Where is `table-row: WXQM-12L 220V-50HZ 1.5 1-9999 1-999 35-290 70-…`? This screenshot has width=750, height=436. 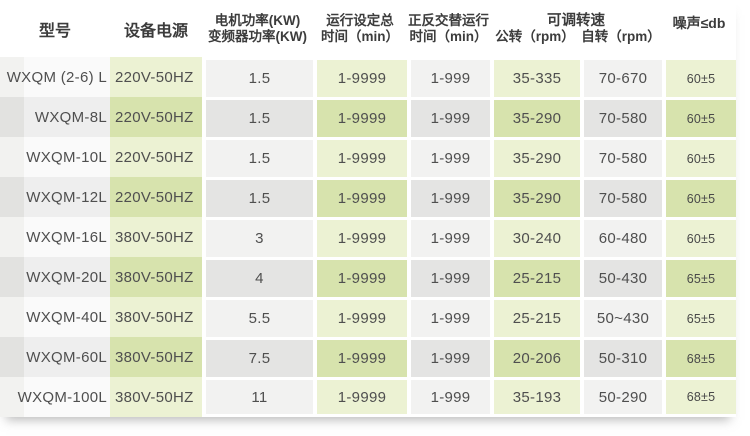 table-row: WXQM-12L 220V-50HZ 1.5 1-9999 1-999 35-290 70-… is located at coordinates (368, 197).